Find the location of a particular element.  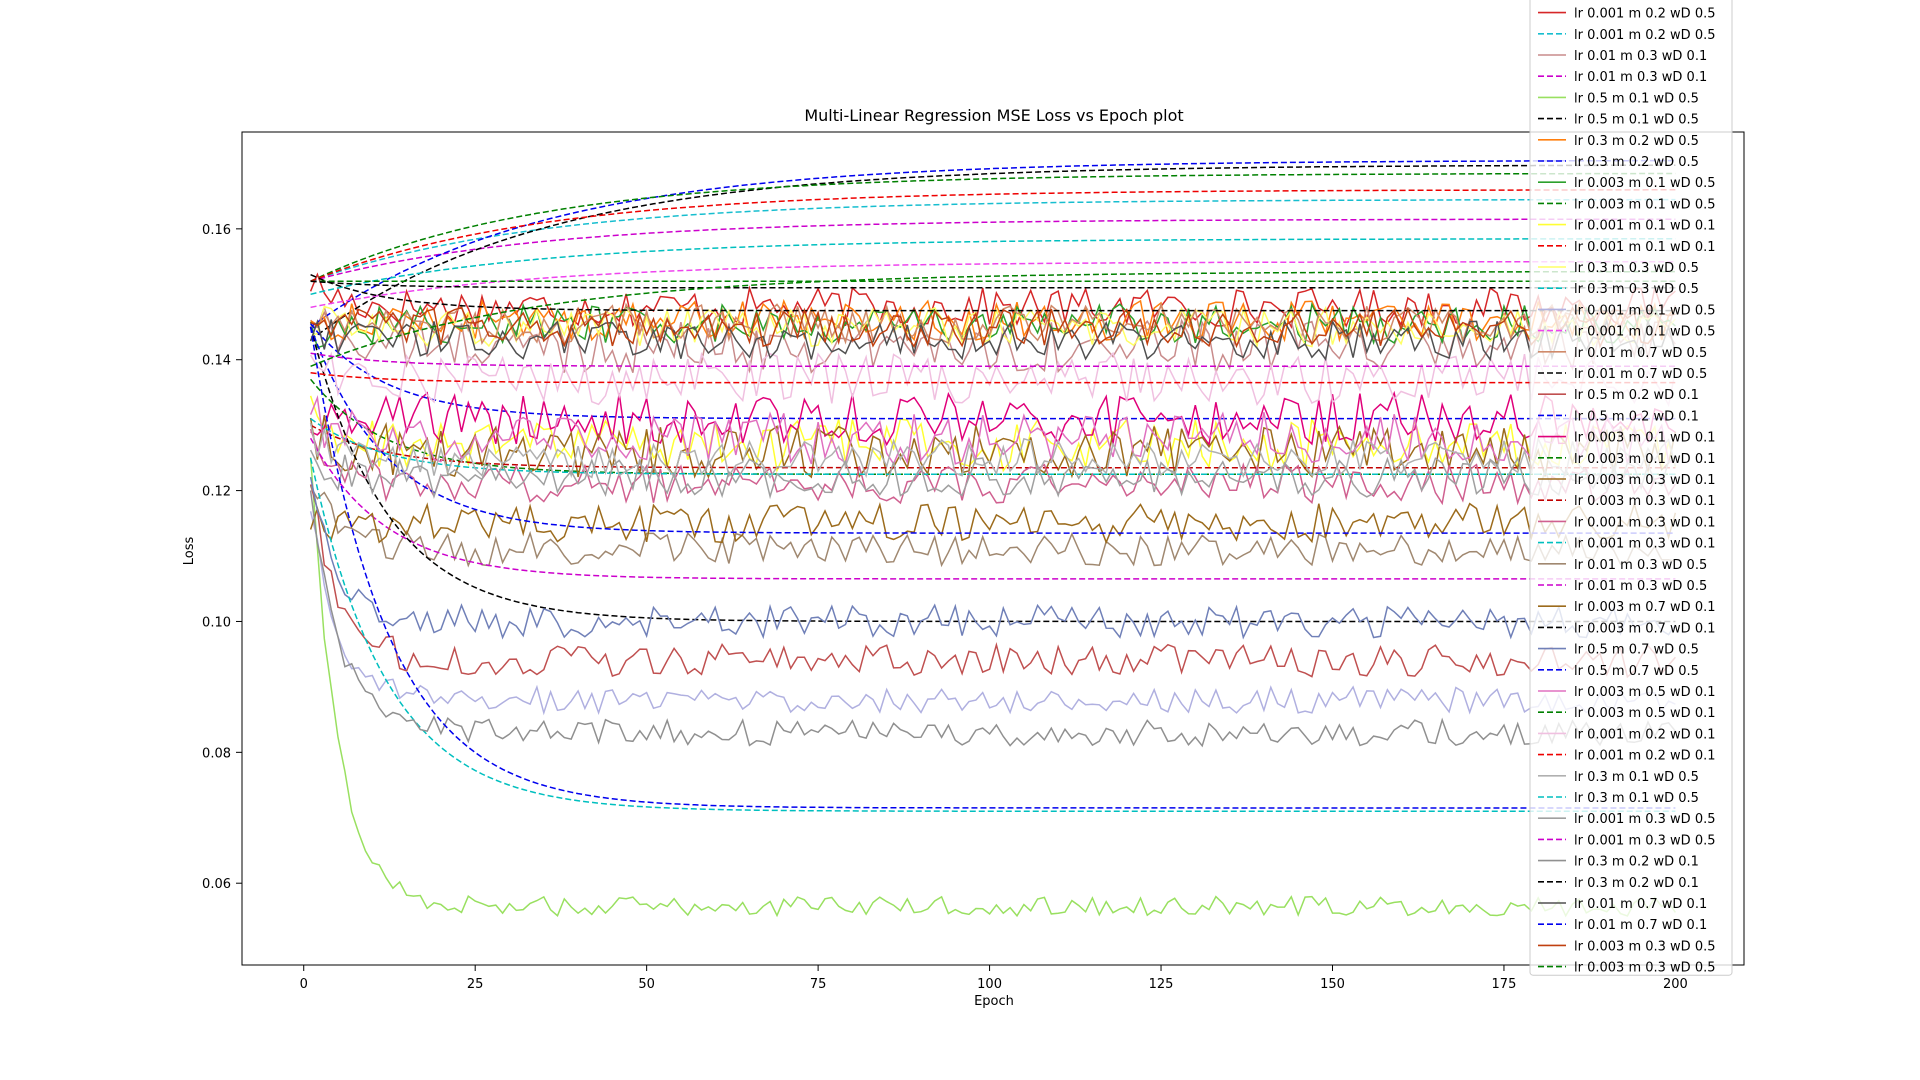

y-tick-label: 0.08 is located at coordinates (216, 753).